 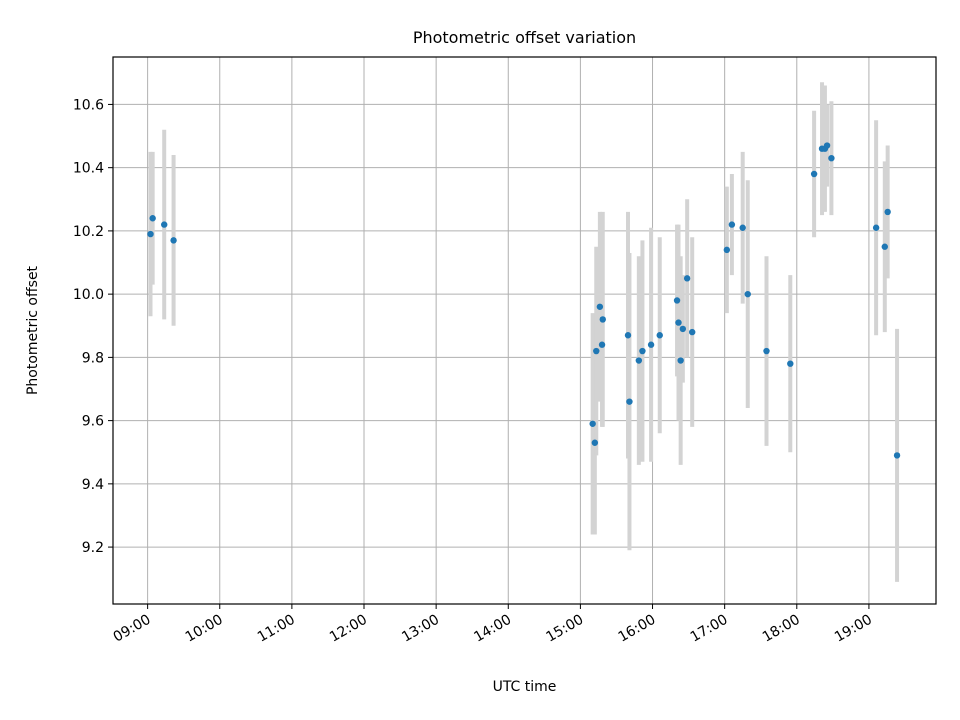 What do you see at coordinates (88, 169) in the screenshot?
I see `y-tick-label: 10.4` at bounding box center [88, 169].